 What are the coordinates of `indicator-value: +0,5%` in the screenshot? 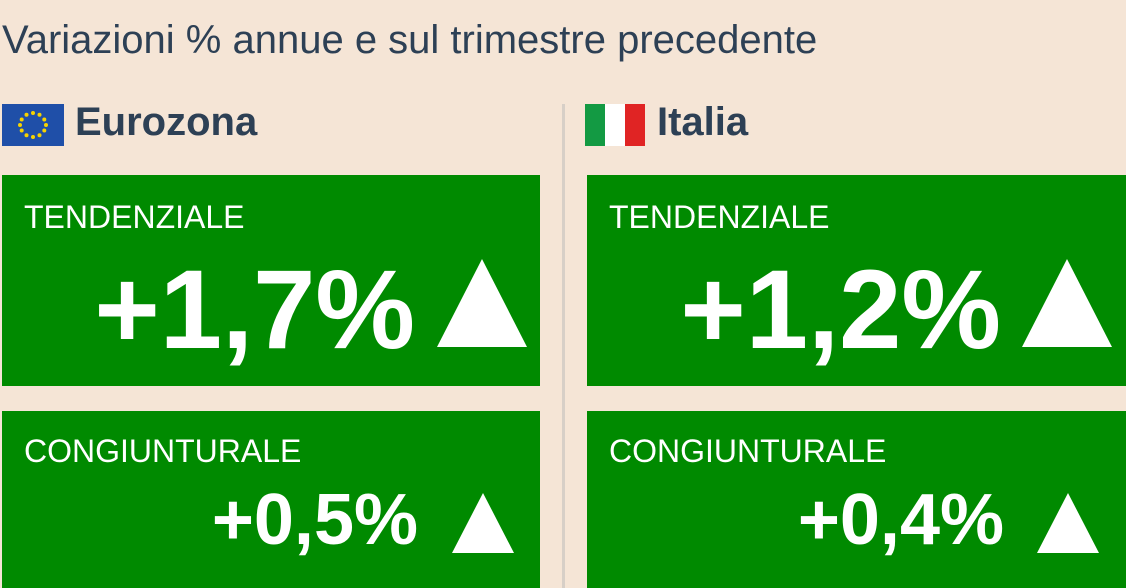 It's located at (314, 520).